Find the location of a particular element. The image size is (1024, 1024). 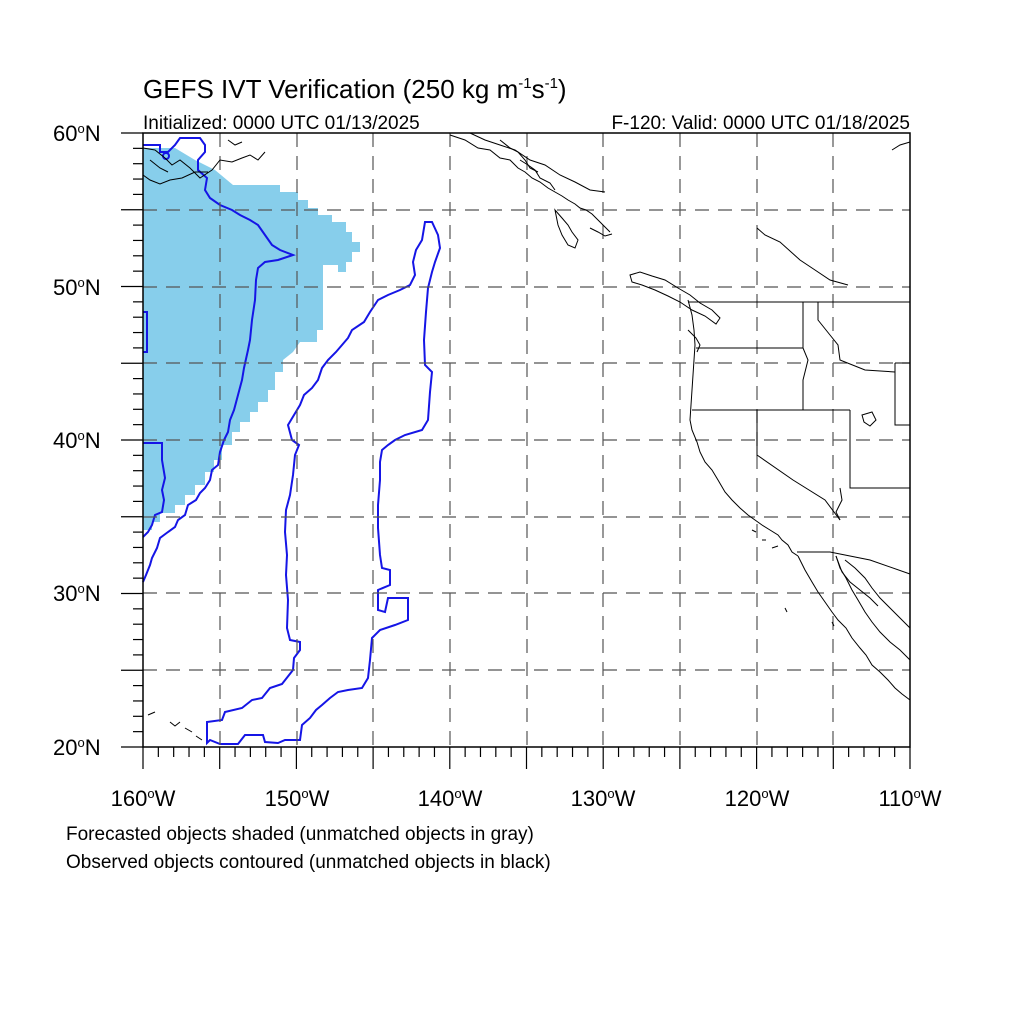

observed-contour-edge-north is located at coordinates (145, 332).